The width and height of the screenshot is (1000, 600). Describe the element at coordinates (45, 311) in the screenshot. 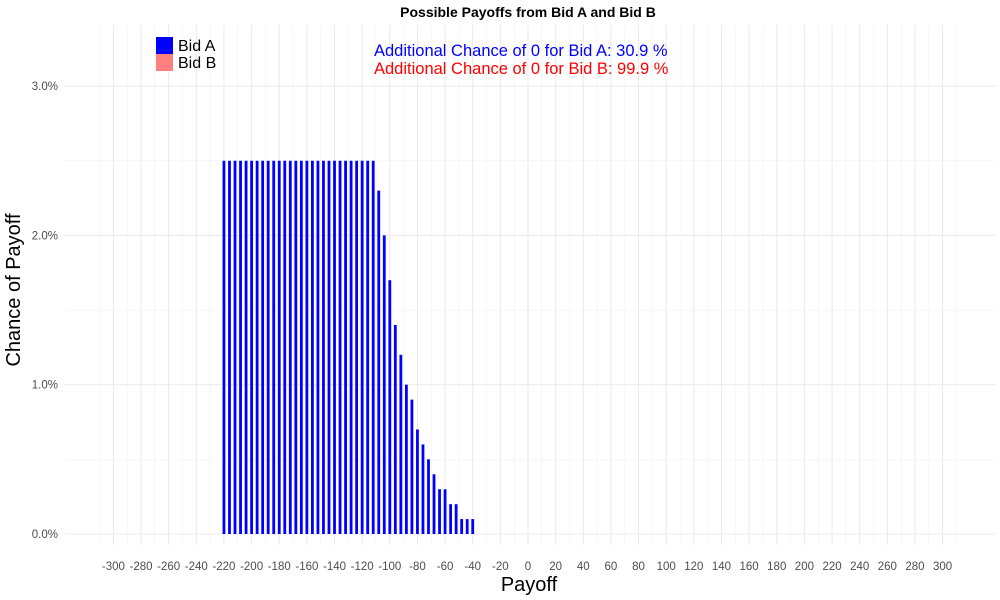

I see `y-tick-labels: 0.0% 1.0% 2.0% 3.0%` at that location.